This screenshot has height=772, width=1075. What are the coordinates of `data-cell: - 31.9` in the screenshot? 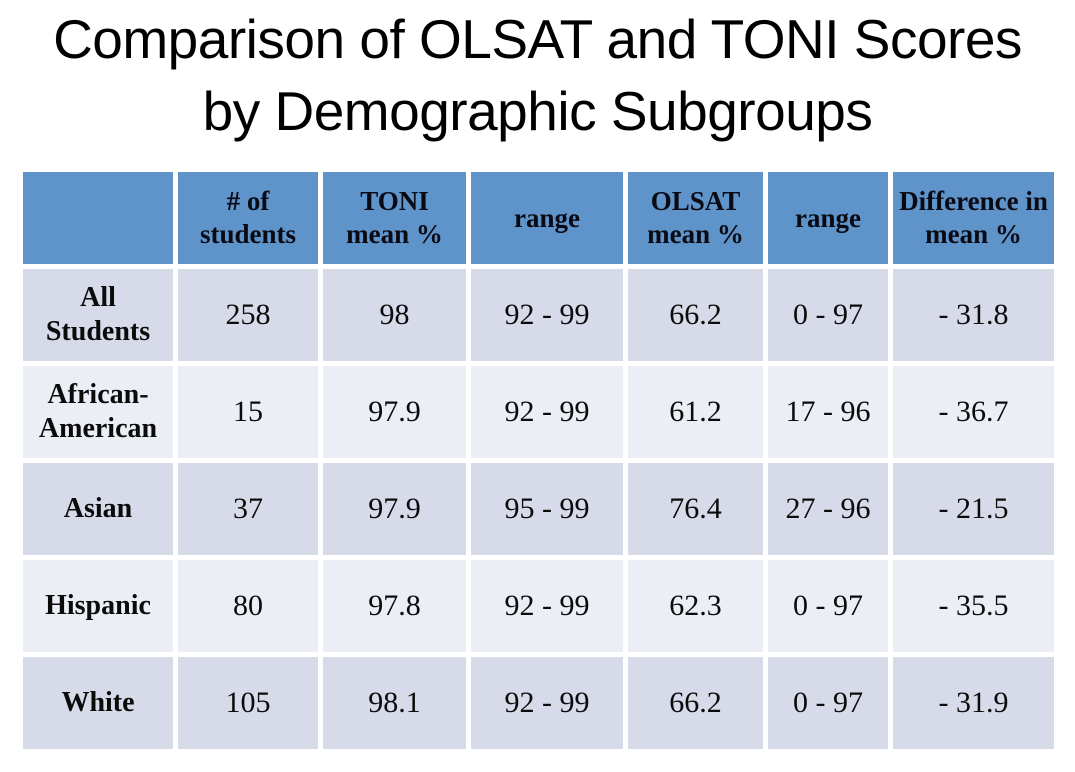 It's located at (973, 703).